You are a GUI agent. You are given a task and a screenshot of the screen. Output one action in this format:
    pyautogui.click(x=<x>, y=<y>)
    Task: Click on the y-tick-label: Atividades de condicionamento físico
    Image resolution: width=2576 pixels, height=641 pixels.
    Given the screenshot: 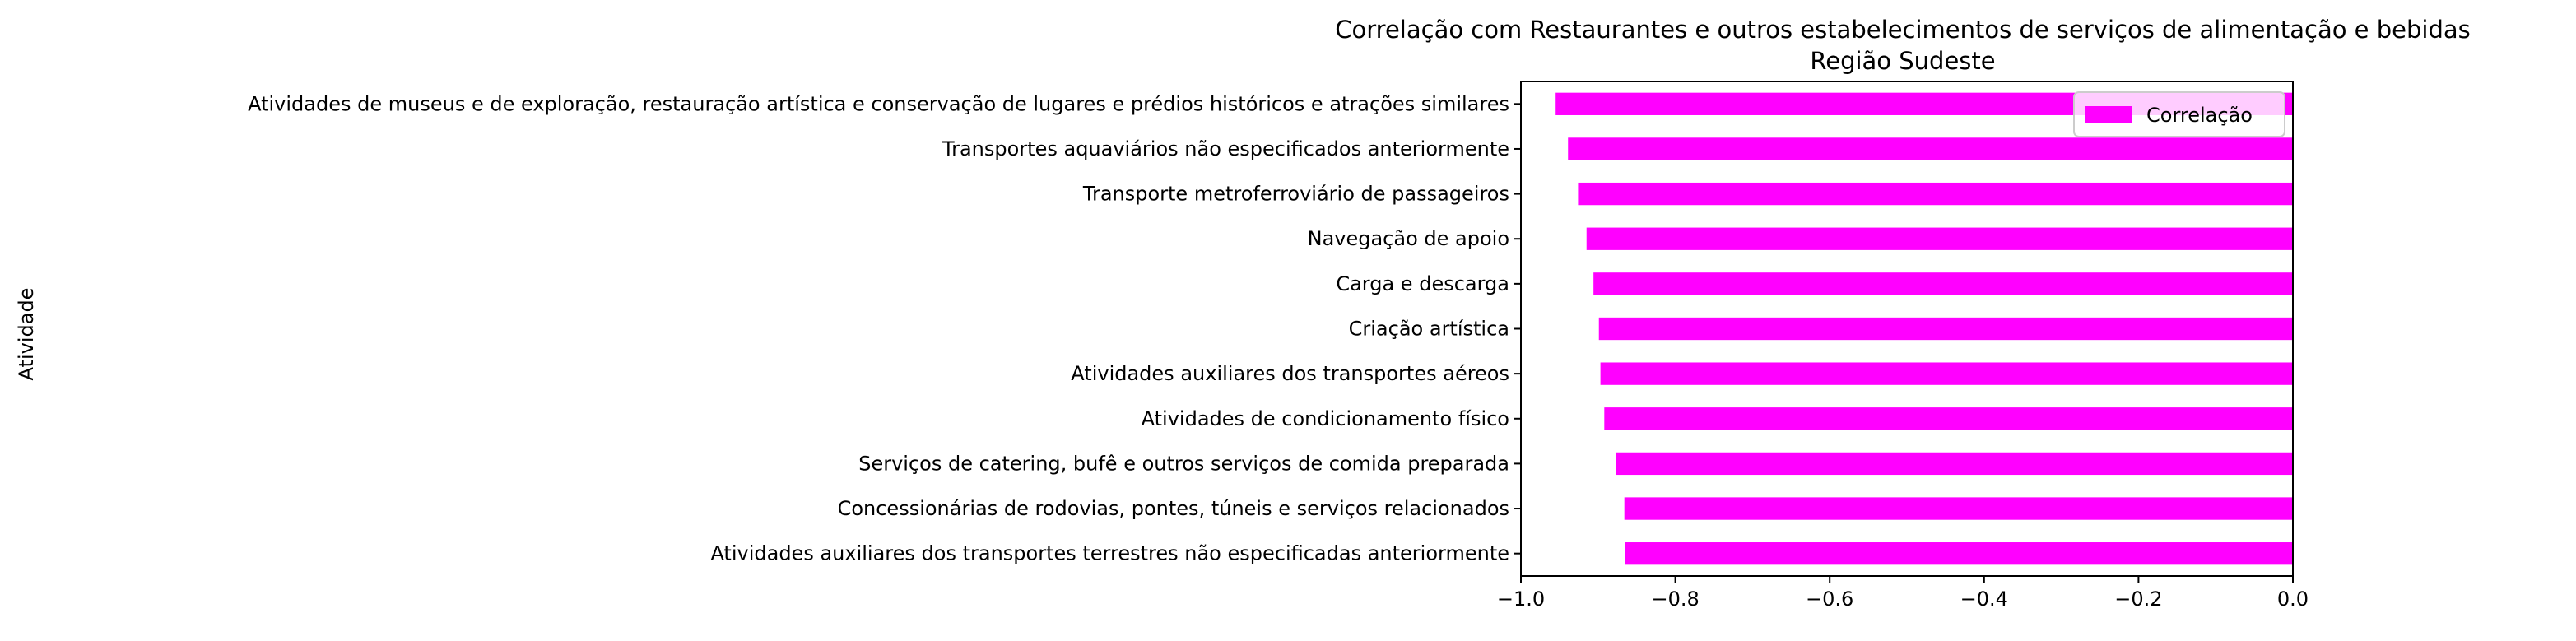 What is the action you would take?
    pyautogui.click(x=1325, y=419)
    